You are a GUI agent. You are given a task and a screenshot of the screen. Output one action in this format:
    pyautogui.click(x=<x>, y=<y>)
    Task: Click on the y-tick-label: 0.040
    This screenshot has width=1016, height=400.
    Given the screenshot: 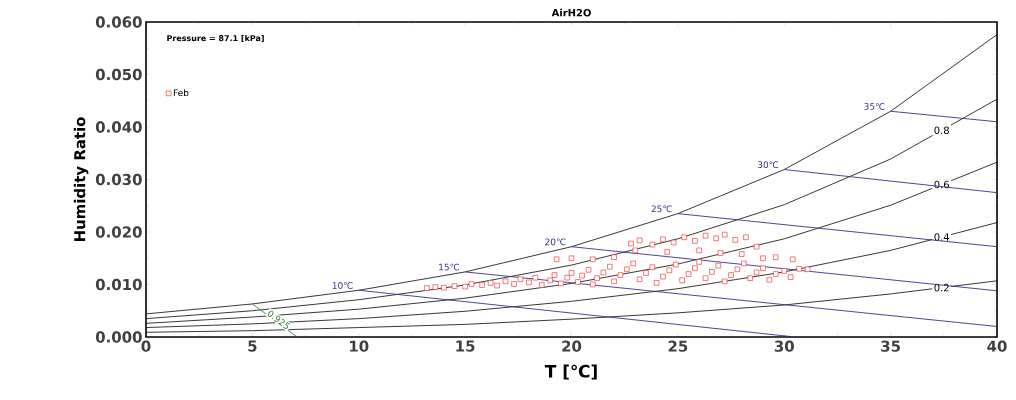 What is the action you would take?
    pyautogui.click(x=118, y=127)
    